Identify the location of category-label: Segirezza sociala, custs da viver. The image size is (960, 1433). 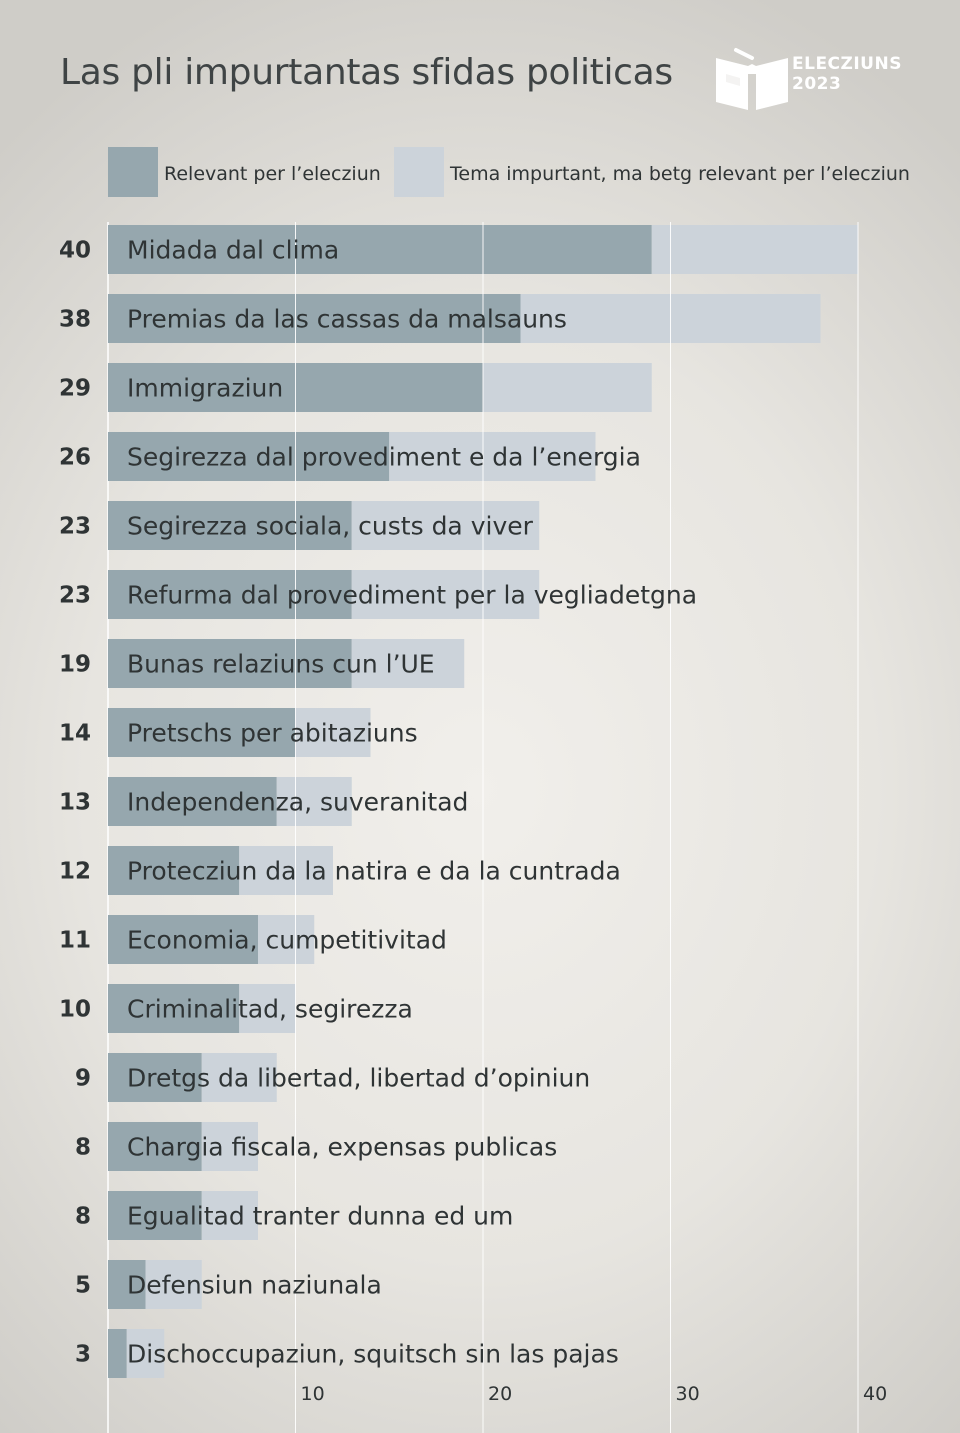
(330, 526).